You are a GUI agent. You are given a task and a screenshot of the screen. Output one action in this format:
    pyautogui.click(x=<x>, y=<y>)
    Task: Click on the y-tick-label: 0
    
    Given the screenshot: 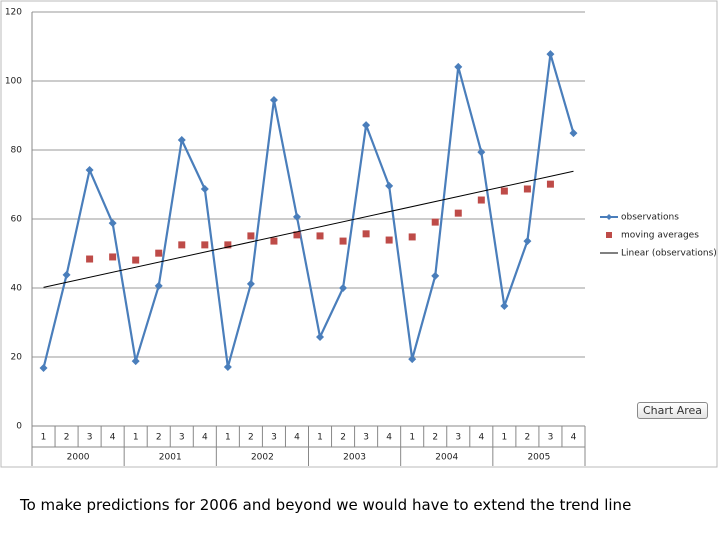 What is the action you would take?
    pyautogui.click(x=19, y=427)
    